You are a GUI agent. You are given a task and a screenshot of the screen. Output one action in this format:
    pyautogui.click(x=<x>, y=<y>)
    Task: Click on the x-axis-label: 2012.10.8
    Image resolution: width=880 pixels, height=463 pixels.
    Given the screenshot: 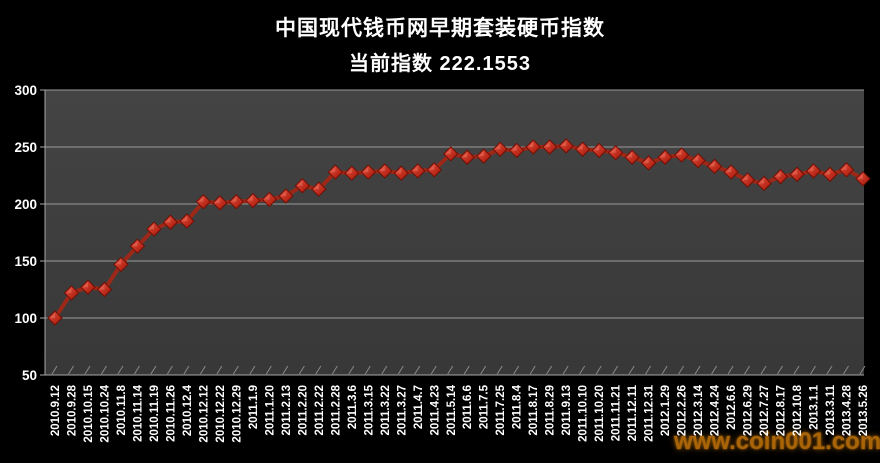 What is the action you would take?
    pyautogui.click(x=798, y=410)
    